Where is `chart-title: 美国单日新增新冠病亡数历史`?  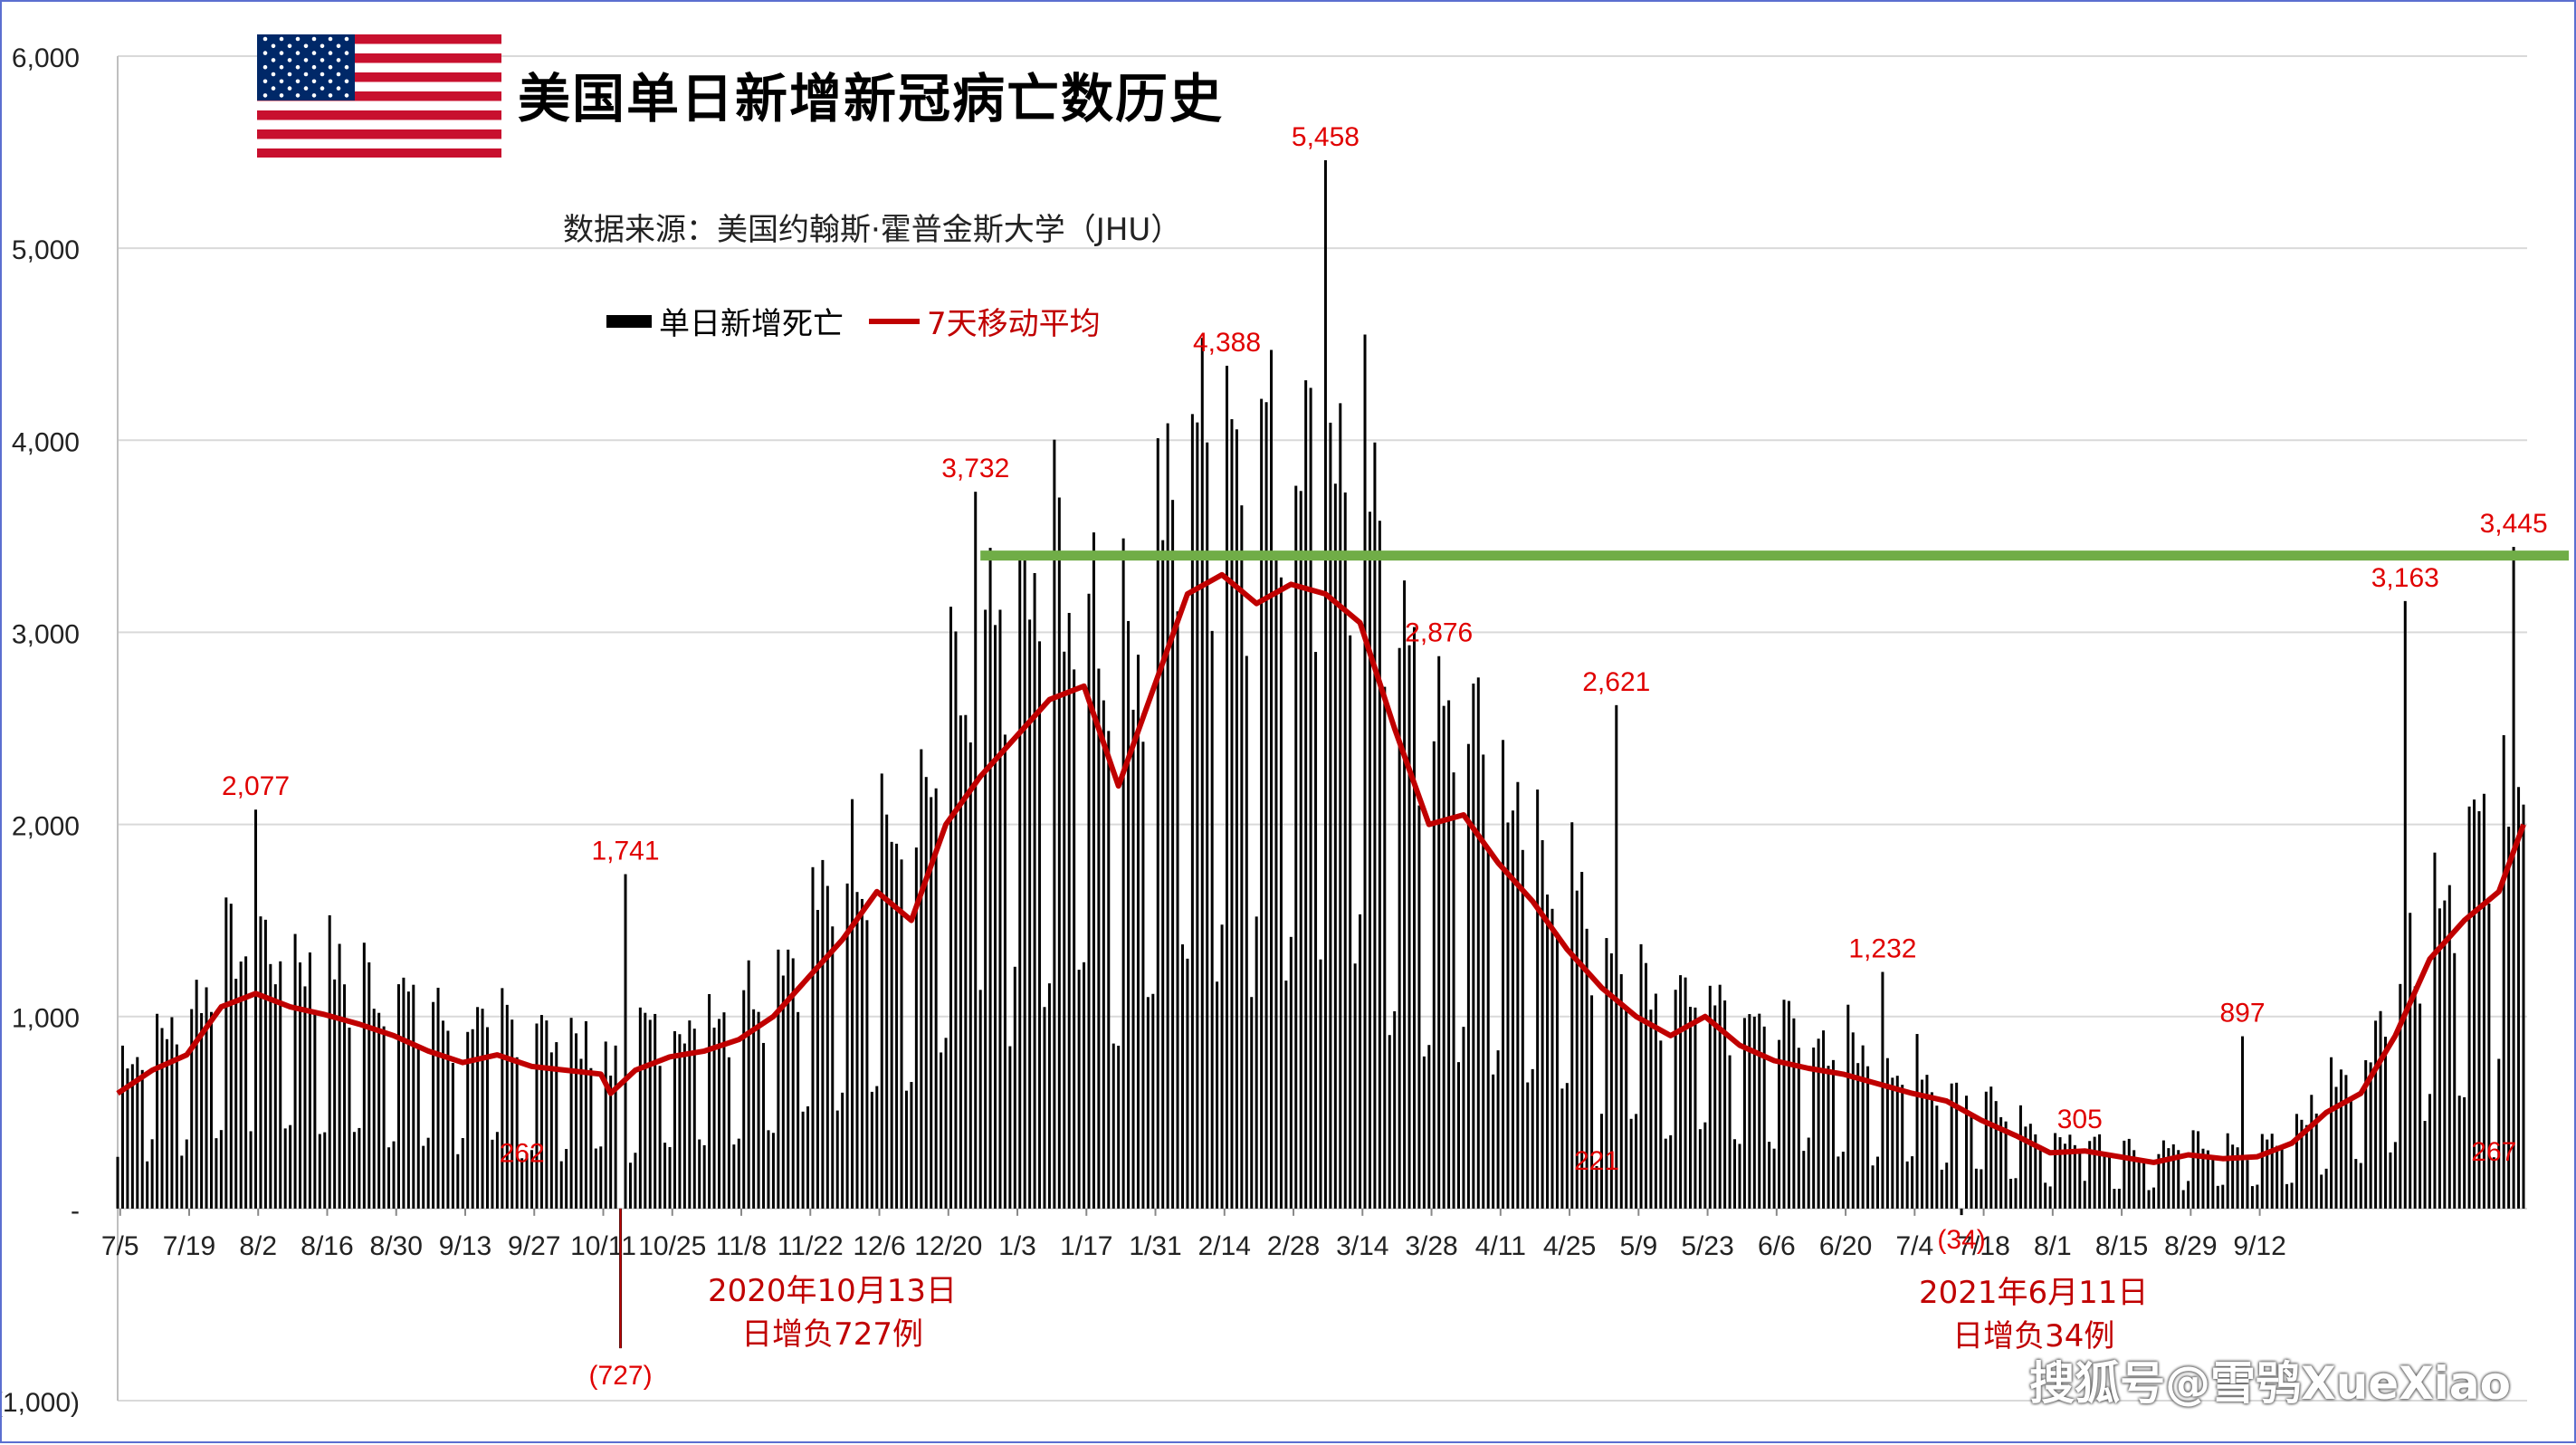 chart-title: 美国单日新增新冠病亡数历史 is located at coordinates (871, 98).